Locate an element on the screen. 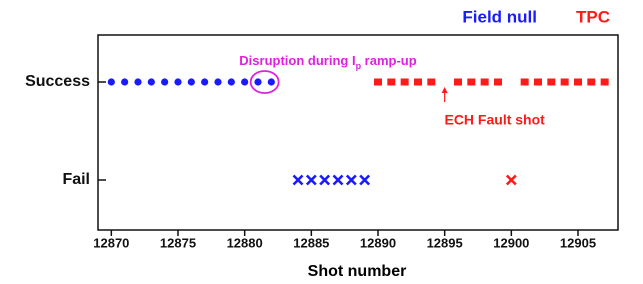 The height and width of the screenshot is (284, 643). x-tick-label: 12880 is located at coordinates (245, 242).